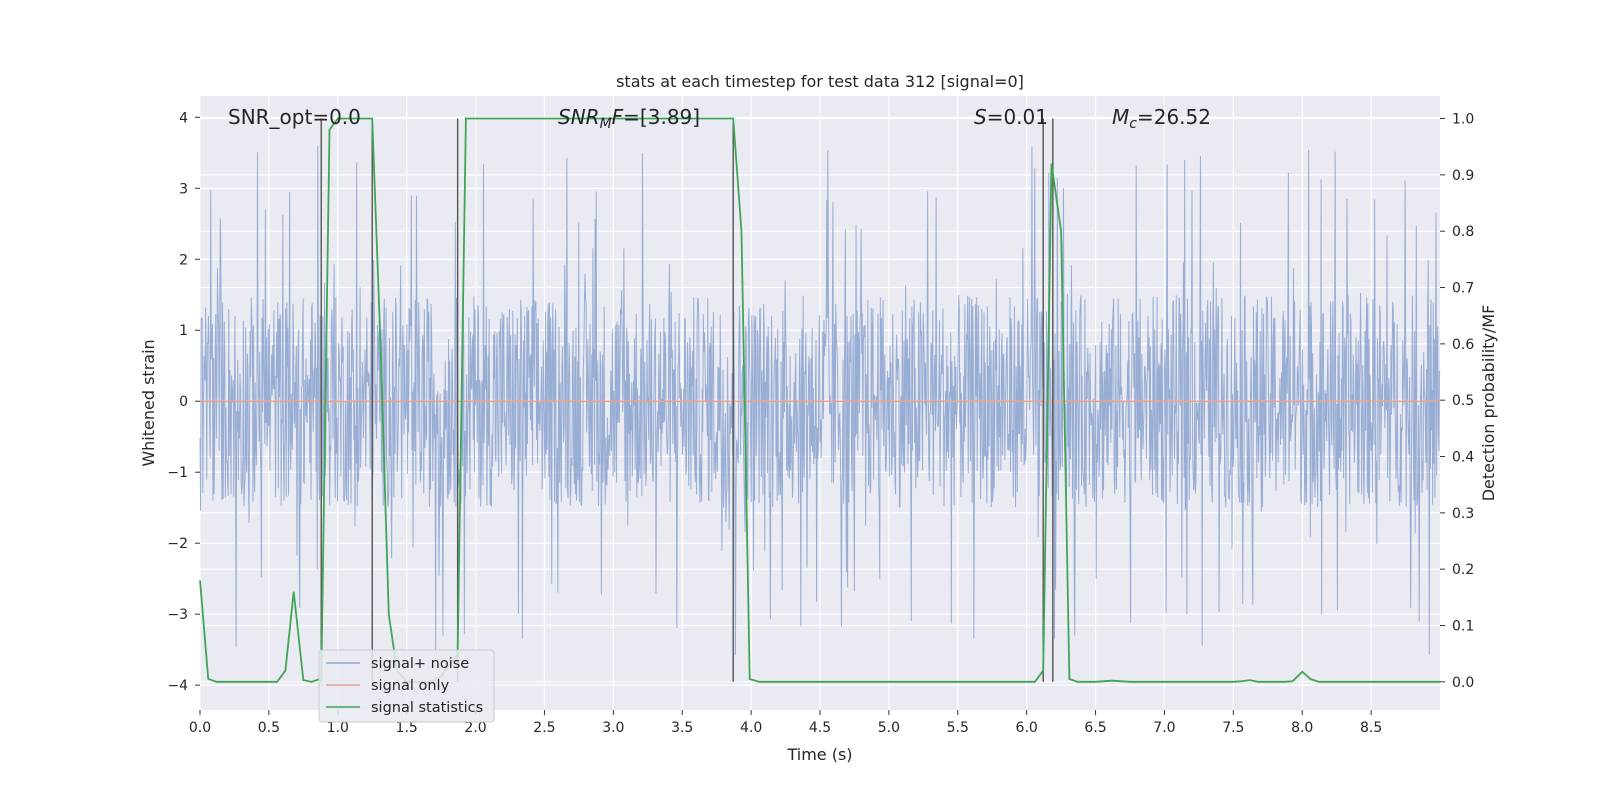 Image resolution: width=1600 pixels, height=800 pixels. I want to click on y-left-tick-label: 4, so click(183, 118).